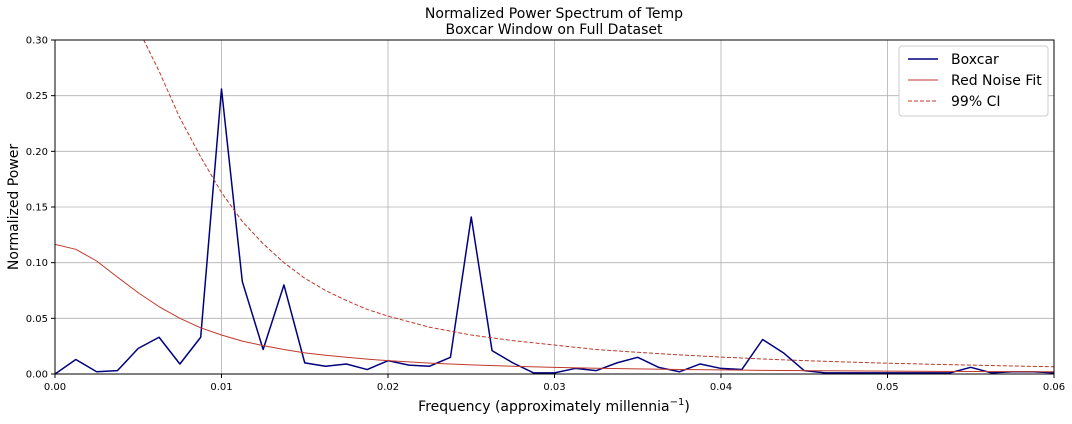  Describe the element at coordinates (677, 402) in the screenshot. I see `x-axis-label-superscript: −1` at that location.